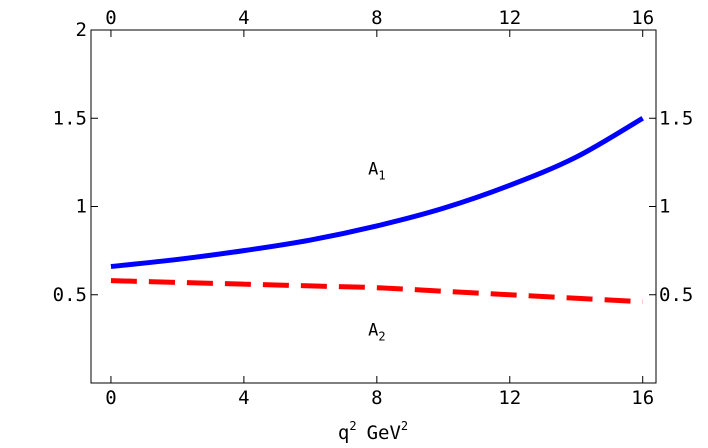 This screenshot has height=448, width=708. Describe the element at coordinates (509, 398) in the screenshot. I see `x-tick-label-bottom: 12` at that location.